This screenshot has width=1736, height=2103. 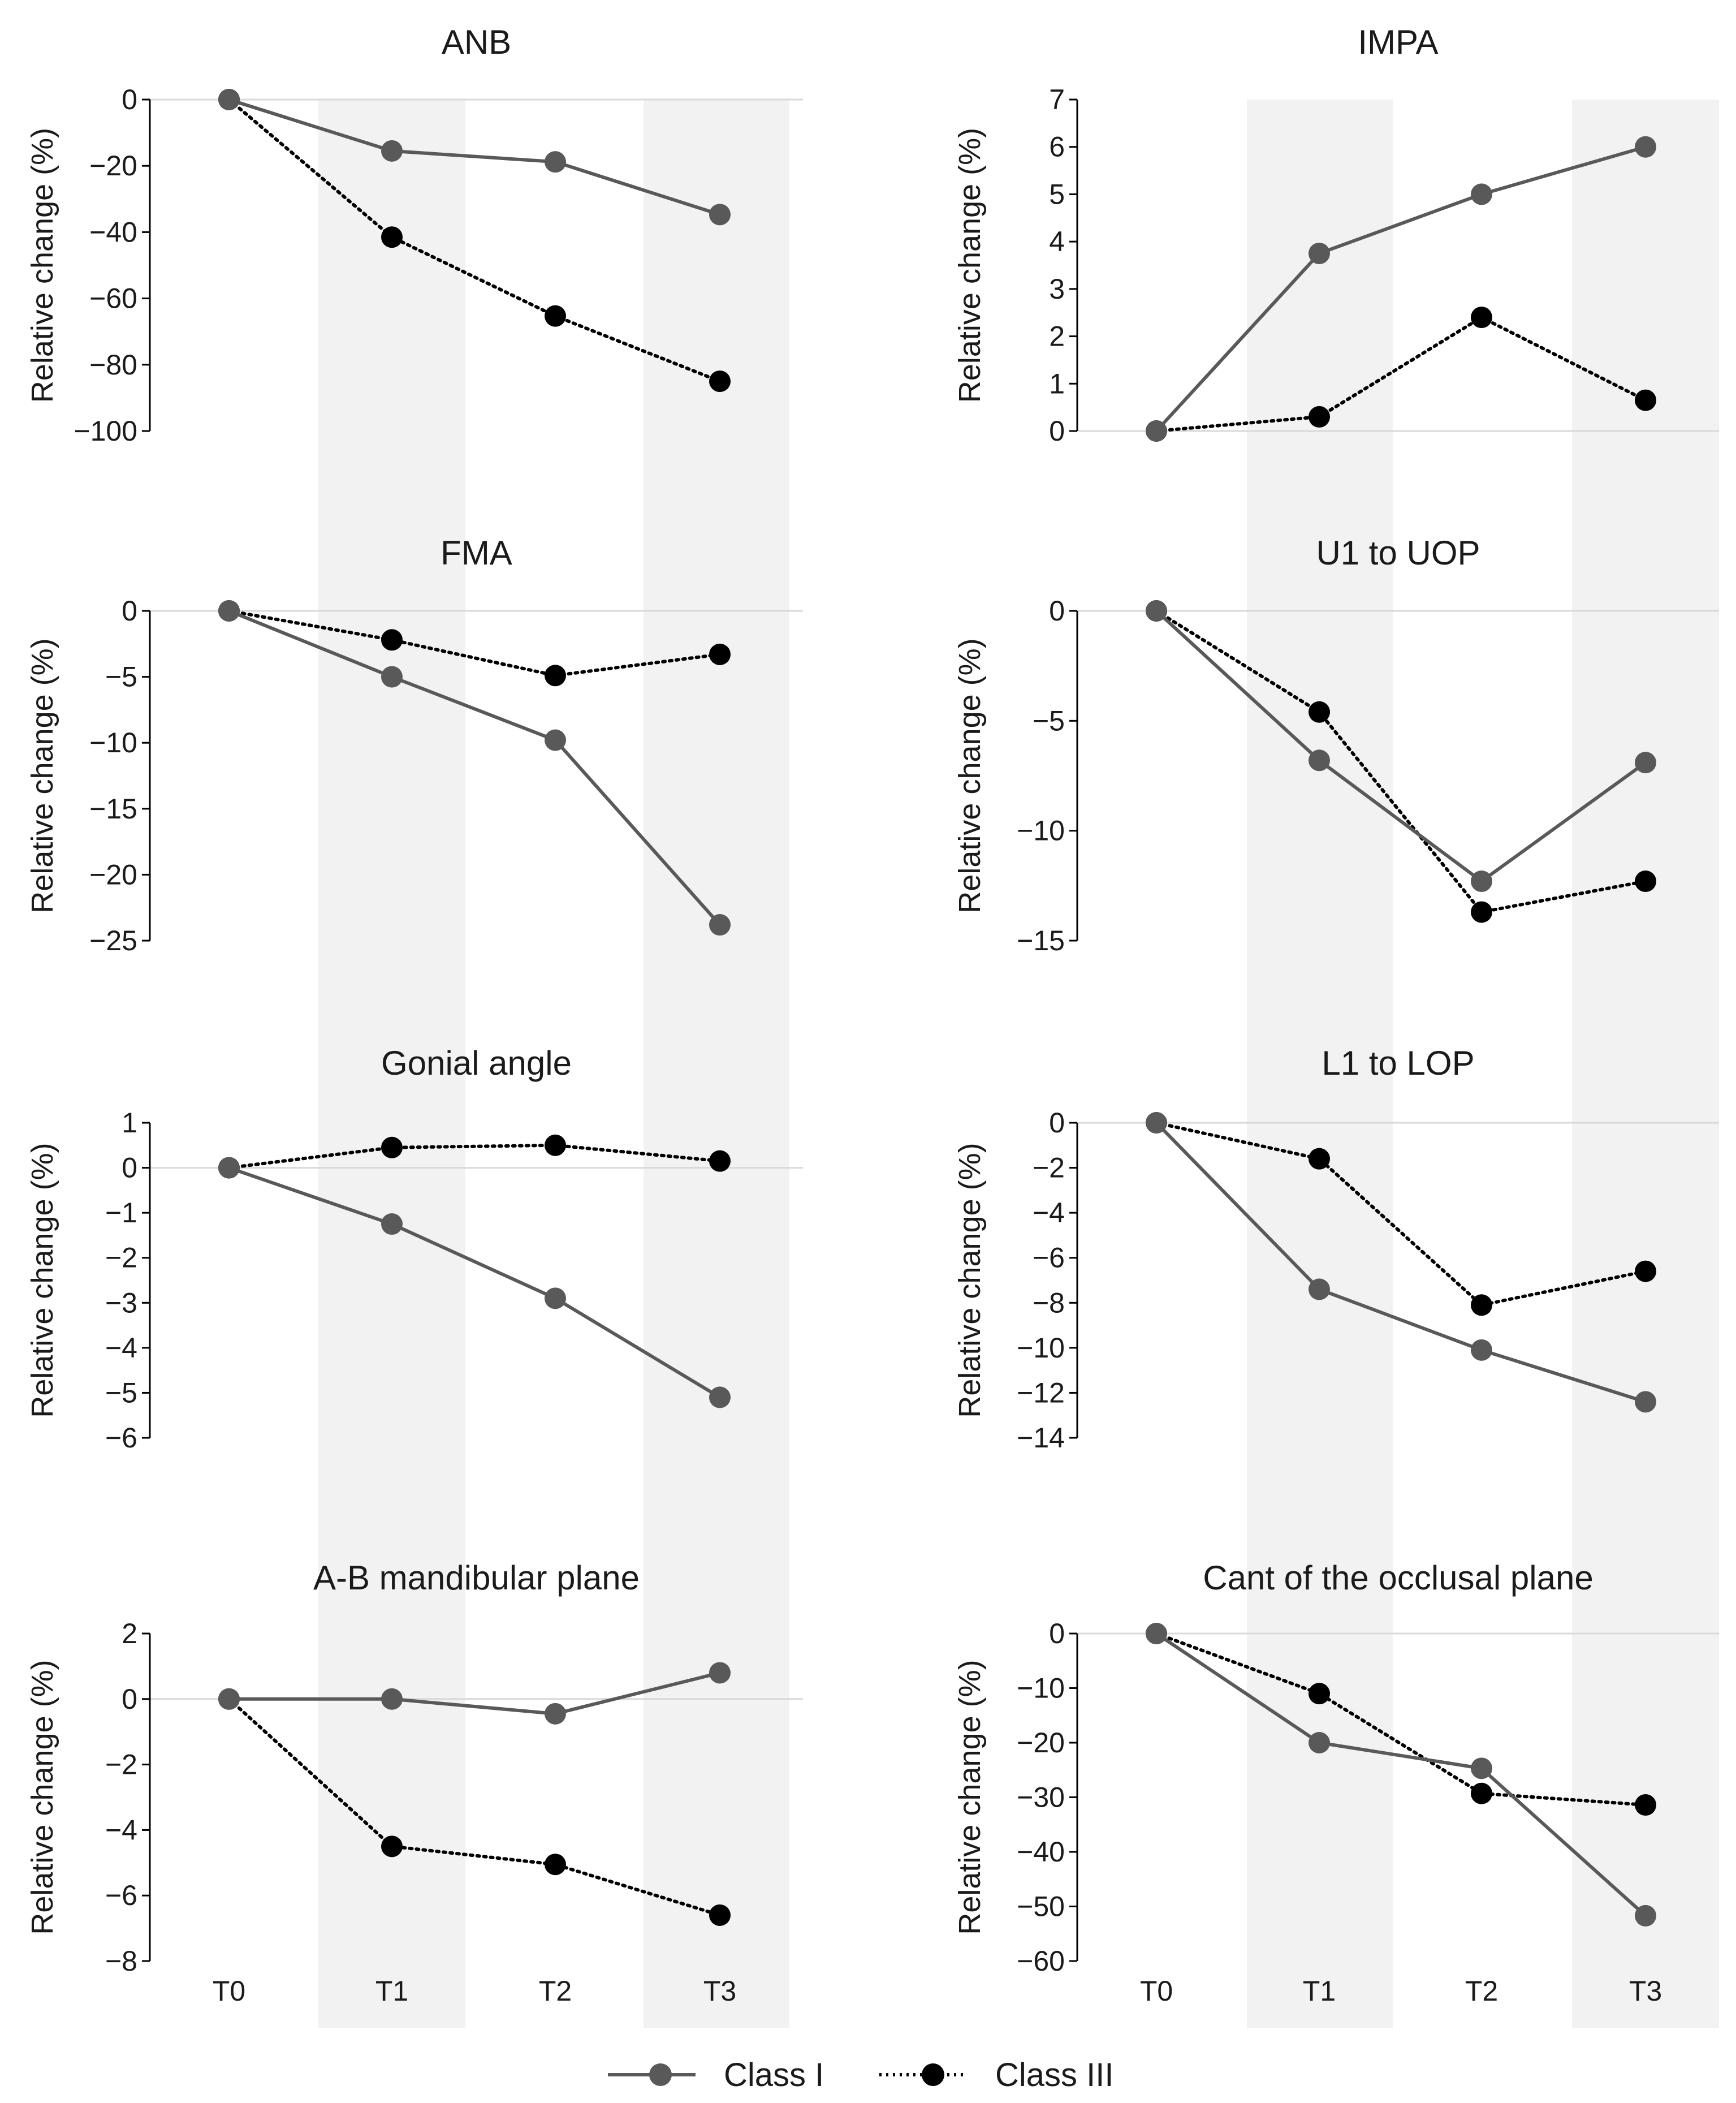 What do you see at coordinates (476, 553) in the screenshot?
I see `chart-title: FMA` at bounding box center [476, 553].